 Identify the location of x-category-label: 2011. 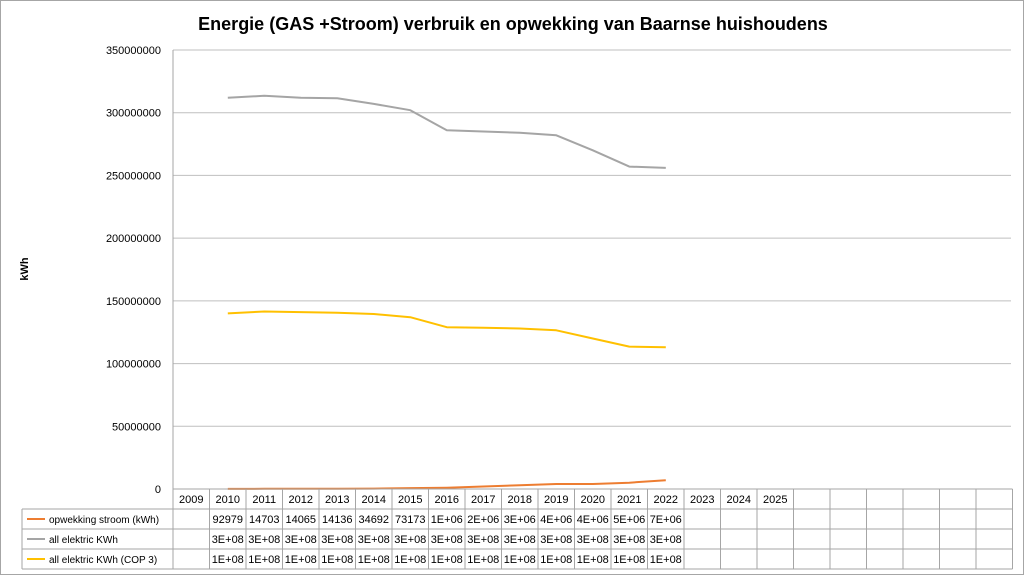
(264, 500).